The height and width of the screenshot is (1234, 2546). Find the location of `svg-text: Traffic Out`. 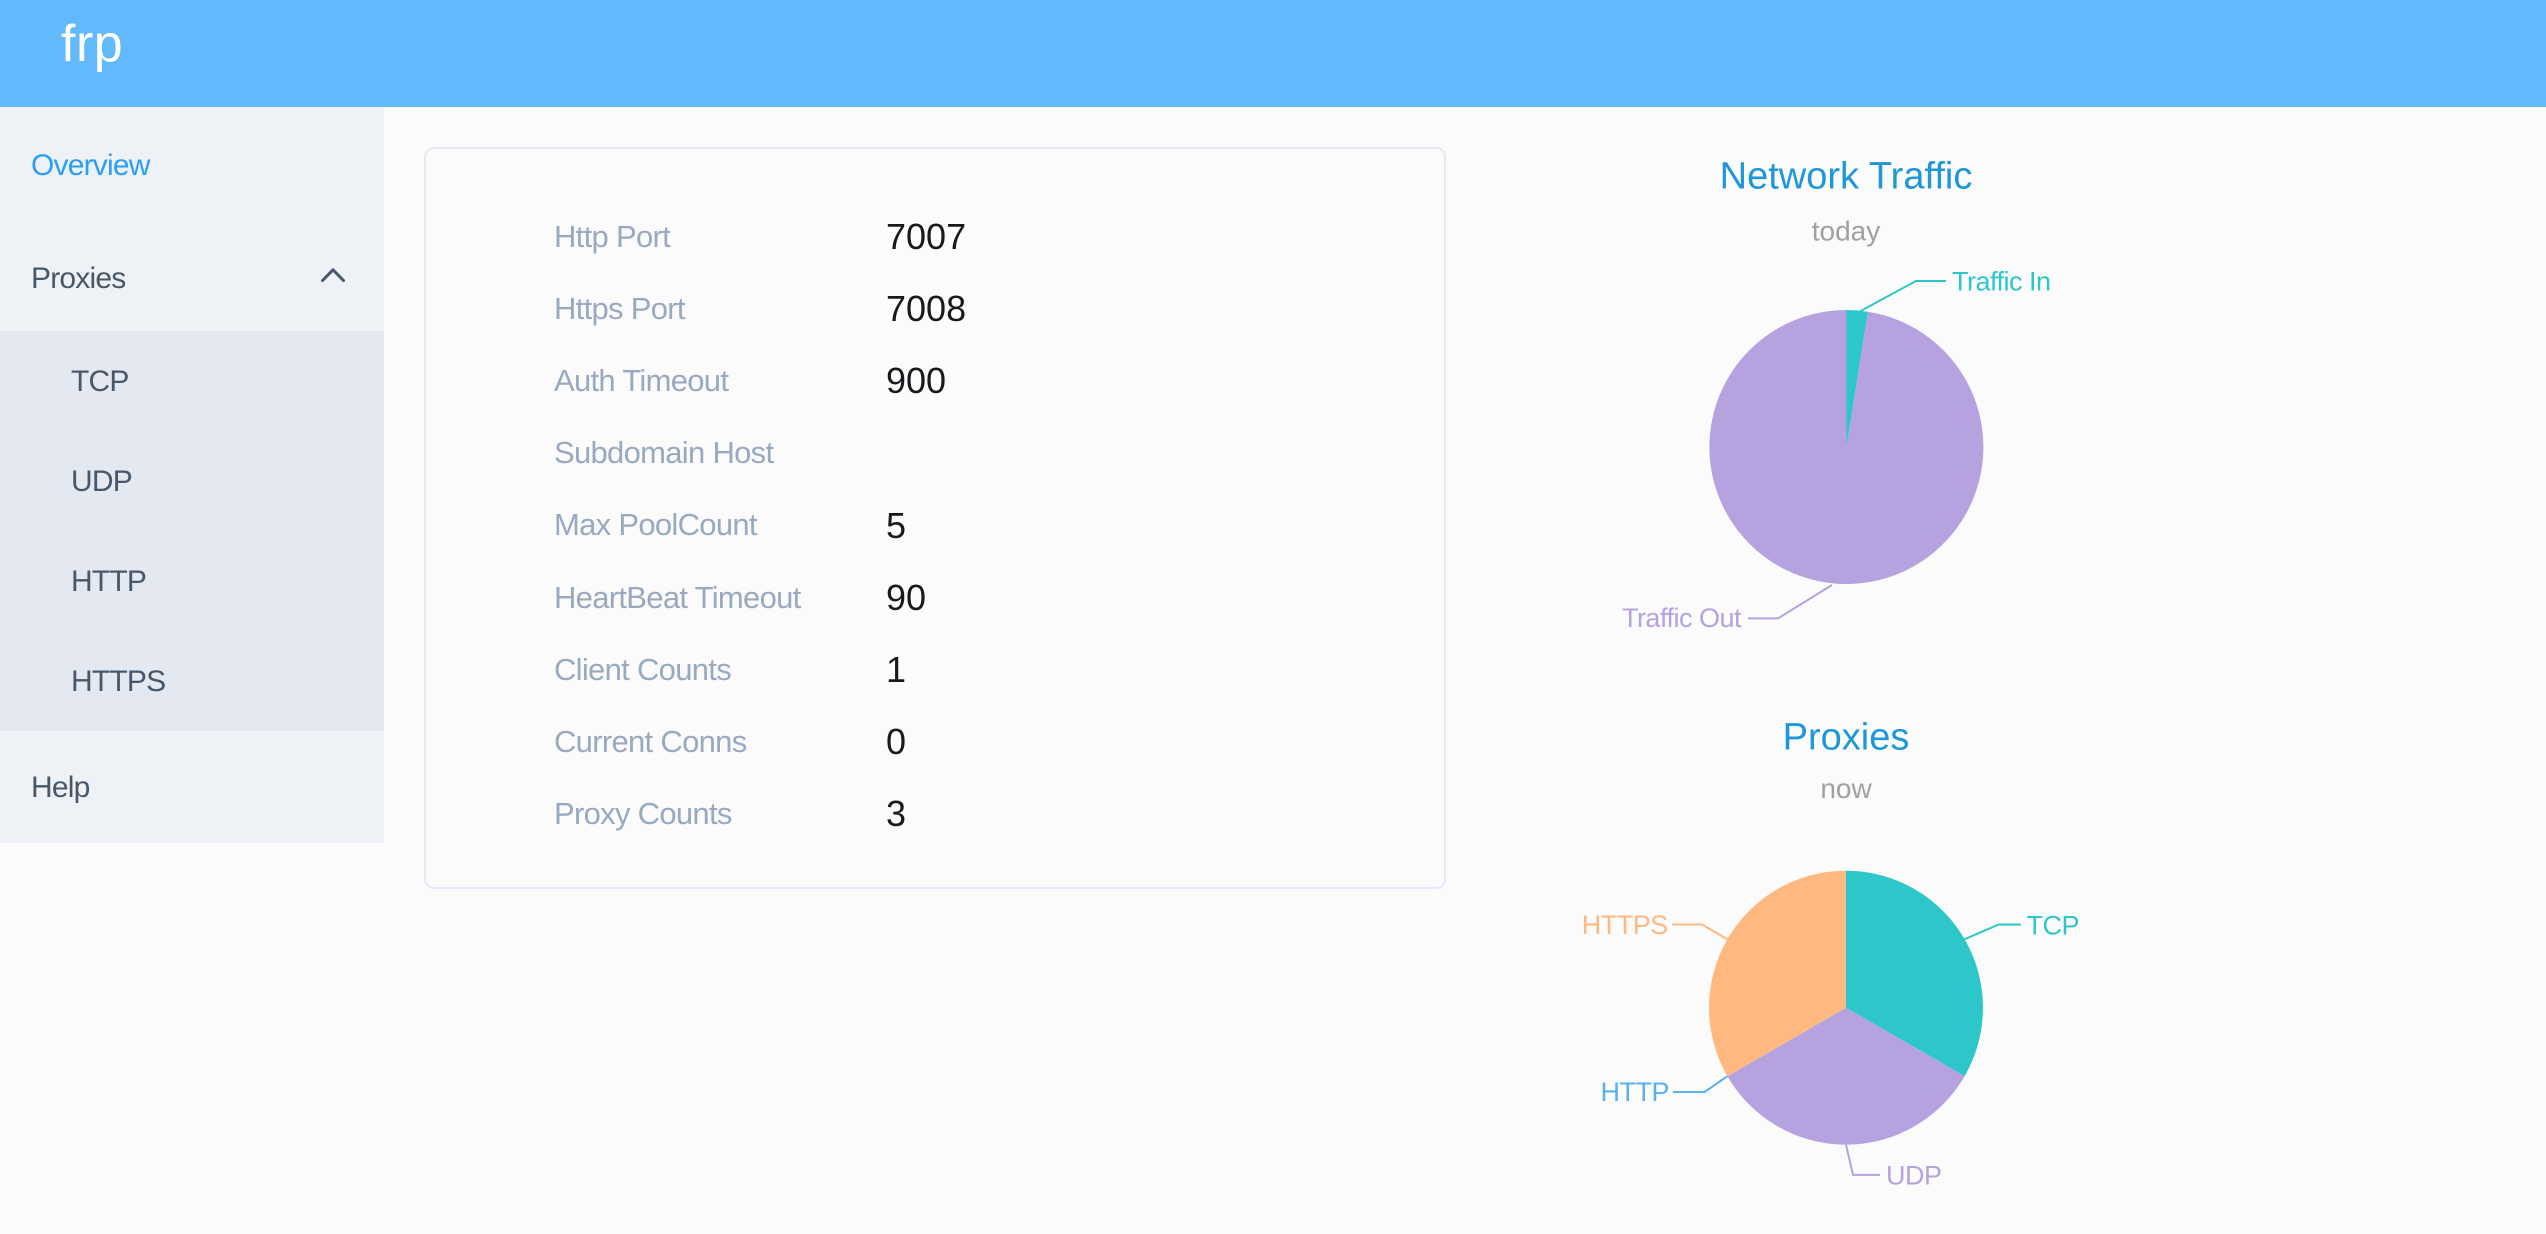

svg-text: Traffic Out is located at coordinates (1682, 618).